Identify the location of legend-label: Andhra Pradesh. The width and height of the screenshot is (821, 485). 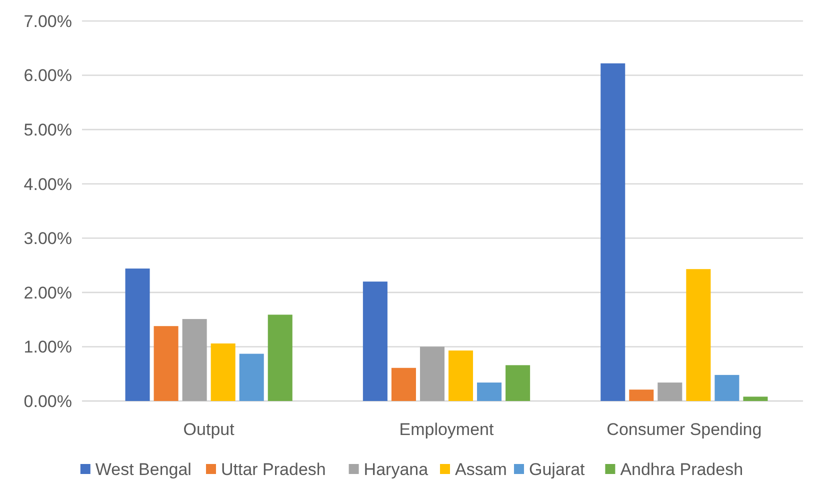
(682, 469).